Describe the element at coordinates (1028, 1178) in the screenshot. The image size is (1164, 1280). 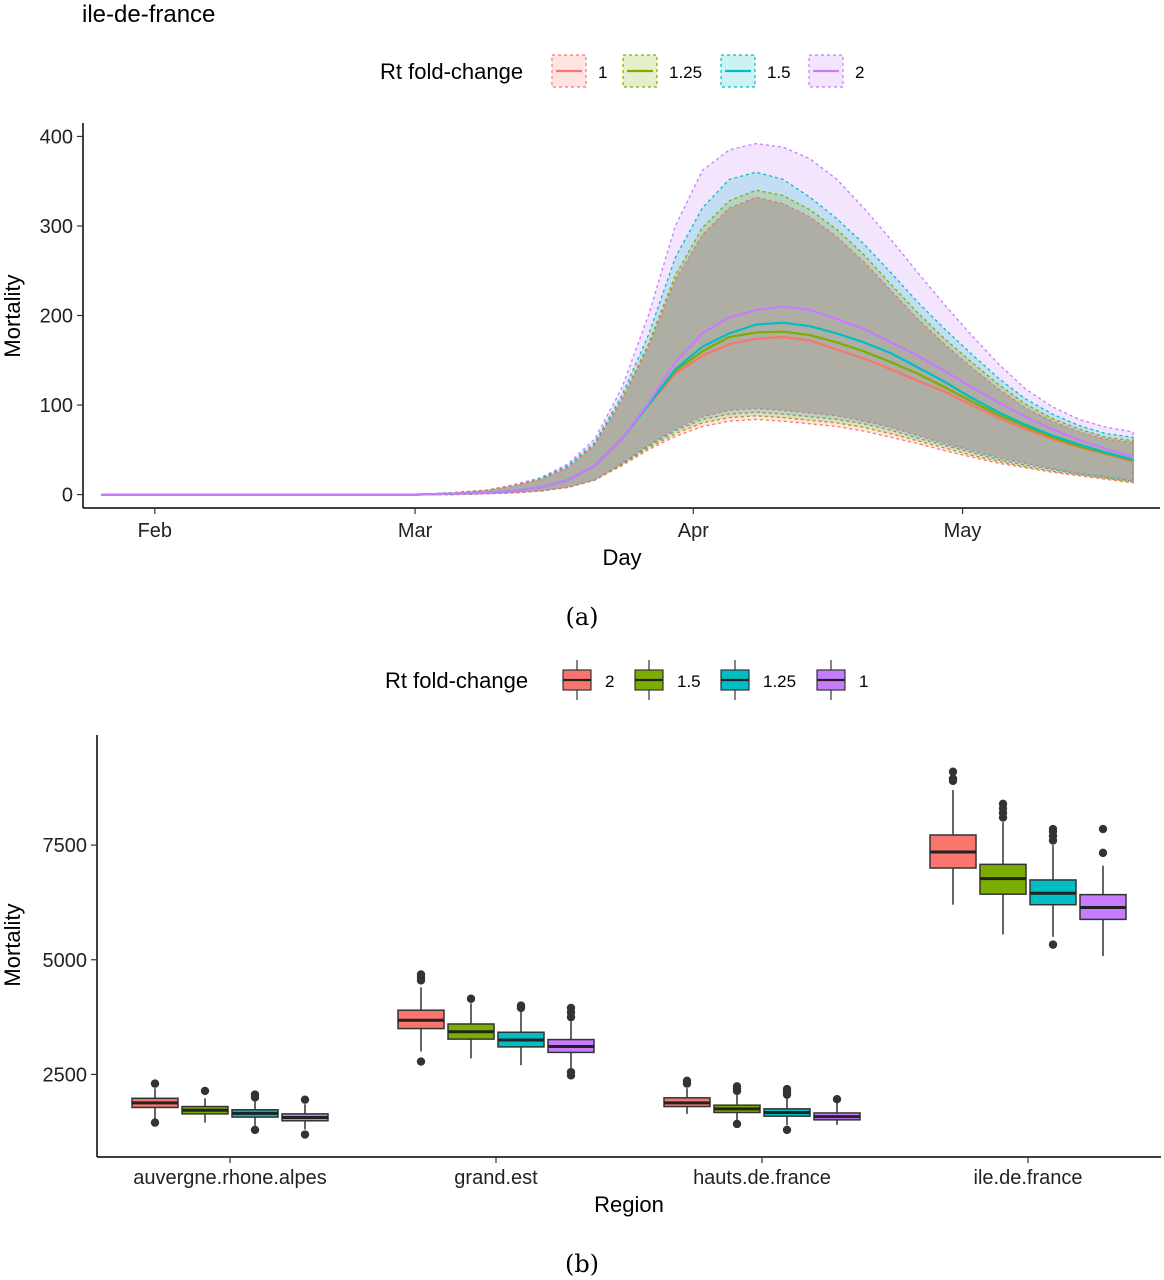
I see `chart-b-x-tick-label: ile.de.france` at that location.